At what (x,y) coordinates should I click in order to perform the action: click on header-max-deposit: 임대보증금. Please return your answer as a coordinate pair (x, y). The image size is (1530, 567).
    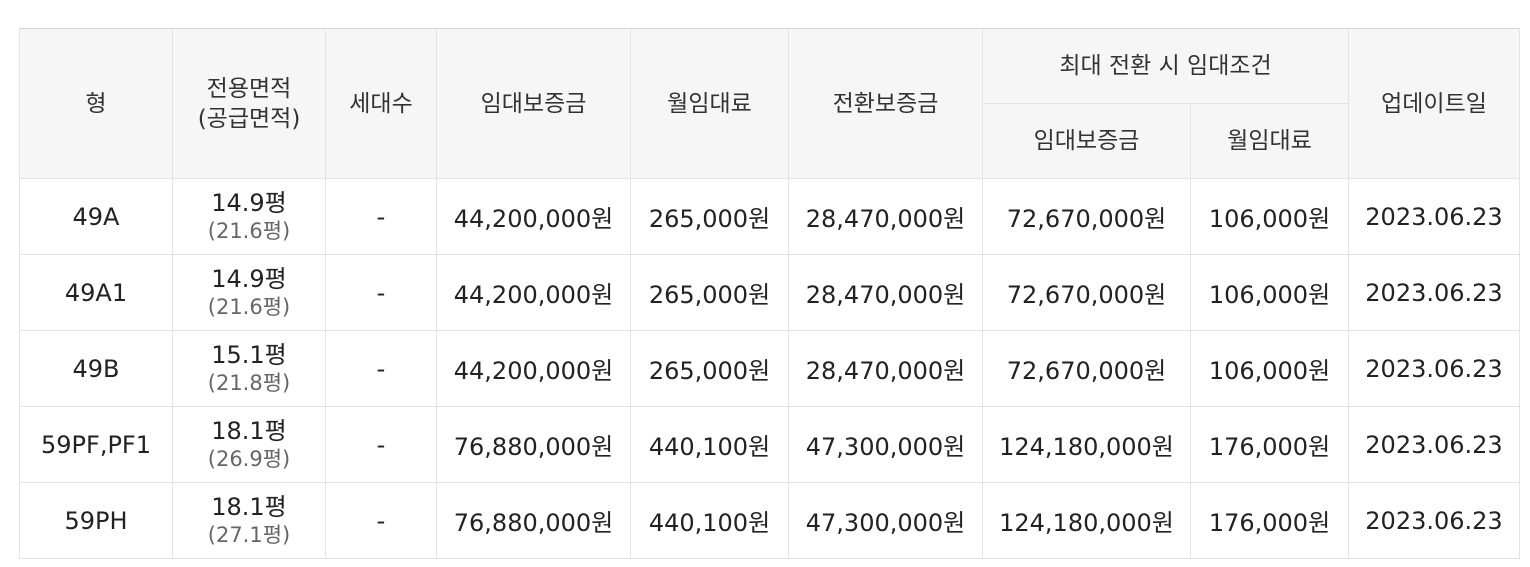
    Looking at the image, I should click on (1086, 141).